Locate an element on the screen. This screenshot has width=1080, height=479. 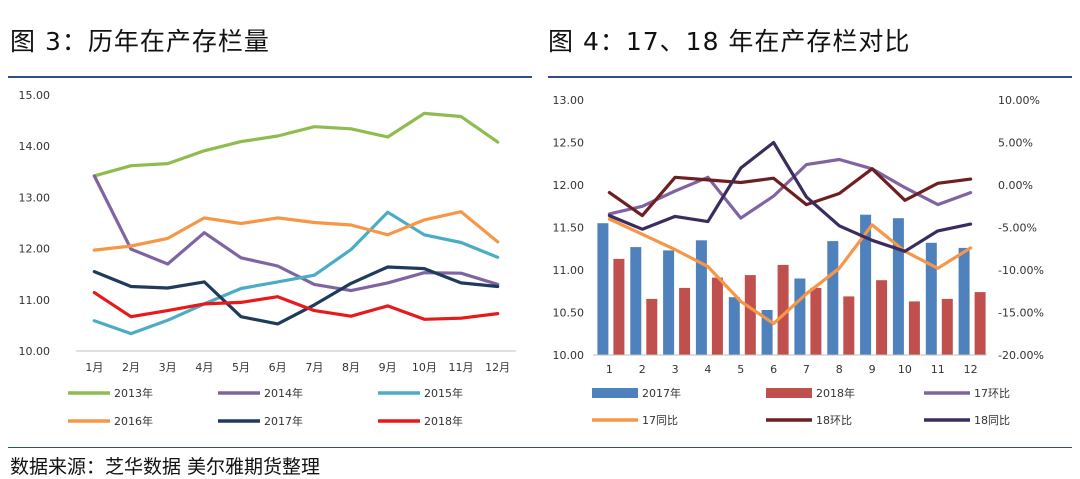
series-line-2014年 is located at coordinates (296, 233).